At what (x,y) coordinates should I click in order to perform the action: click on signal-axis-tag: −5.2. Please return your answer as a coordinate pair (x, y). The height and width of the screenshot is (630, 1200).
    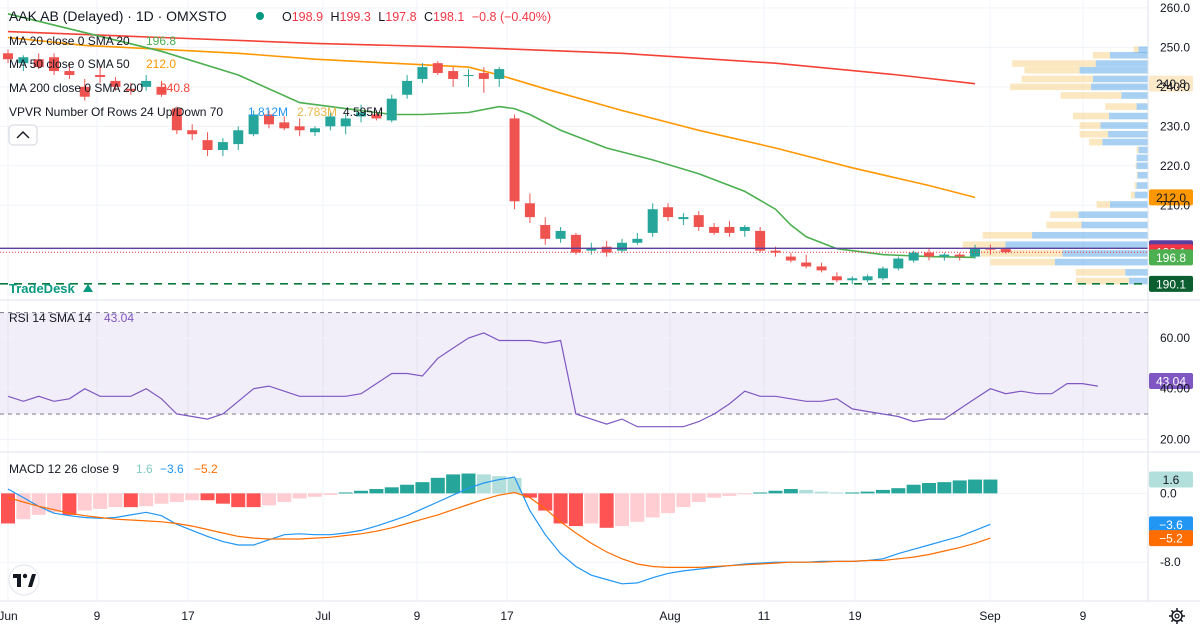
    Looking at the image, I should click on (1171, 539).